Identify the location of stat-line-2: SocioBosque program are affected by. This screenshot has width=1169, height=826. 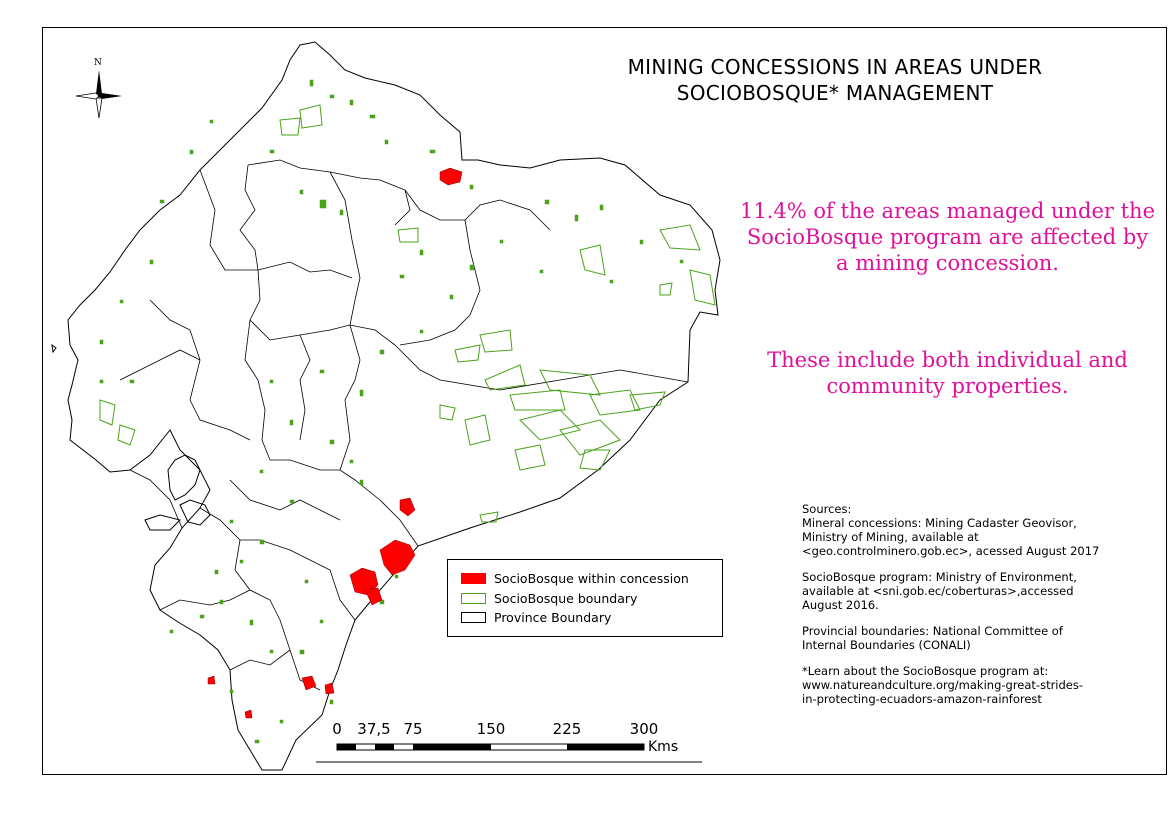
(947, 237).